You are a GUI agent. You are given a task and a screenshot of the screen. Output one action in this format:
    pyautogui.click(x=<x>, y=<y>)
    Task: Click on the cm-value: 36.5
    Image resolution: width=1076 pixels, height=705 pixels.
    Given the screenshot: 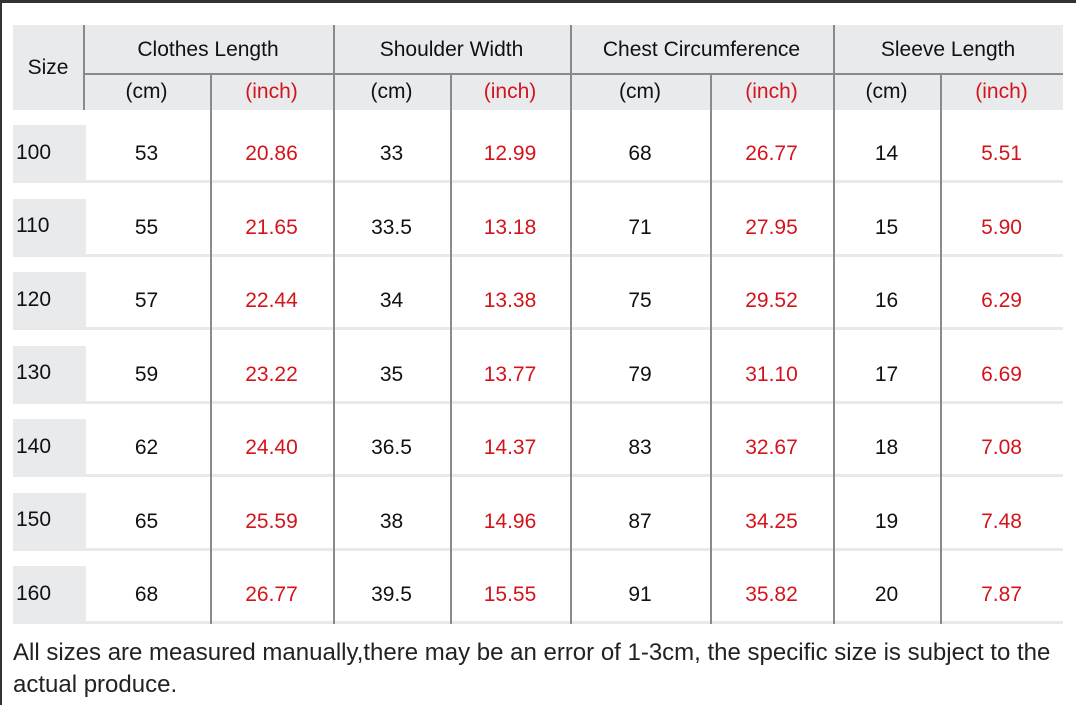 What is the action you would take?
    pyautogui.click(x=391, y=447)
    